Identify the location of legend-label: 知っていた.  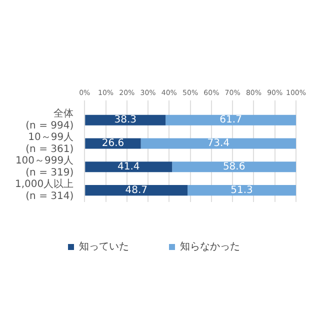
(104, 246).